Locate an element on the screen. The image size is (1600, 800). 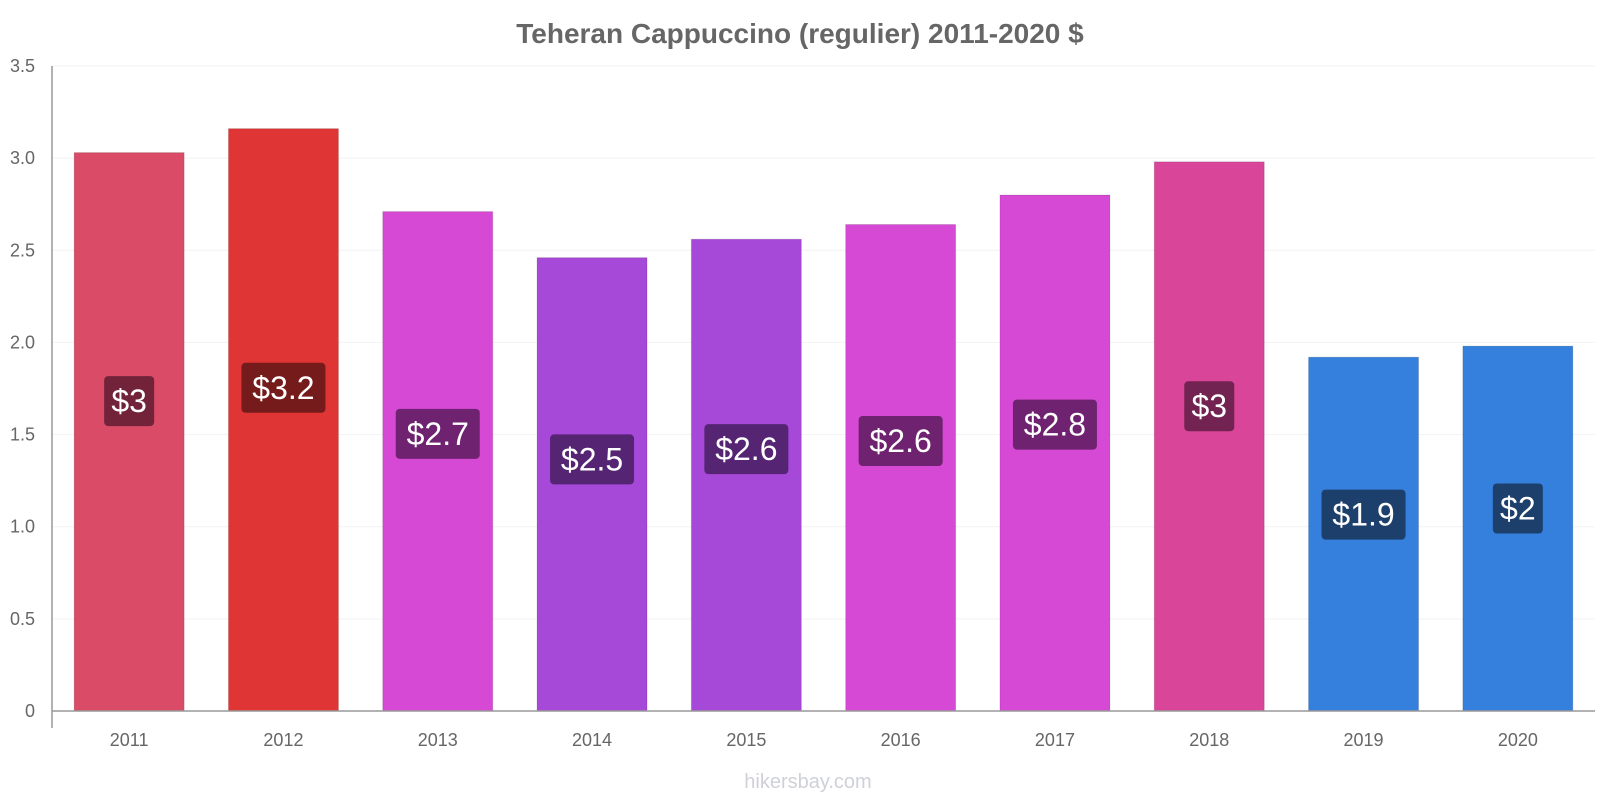
watermark: hikersbay.com is located at coordinates (807, 782).